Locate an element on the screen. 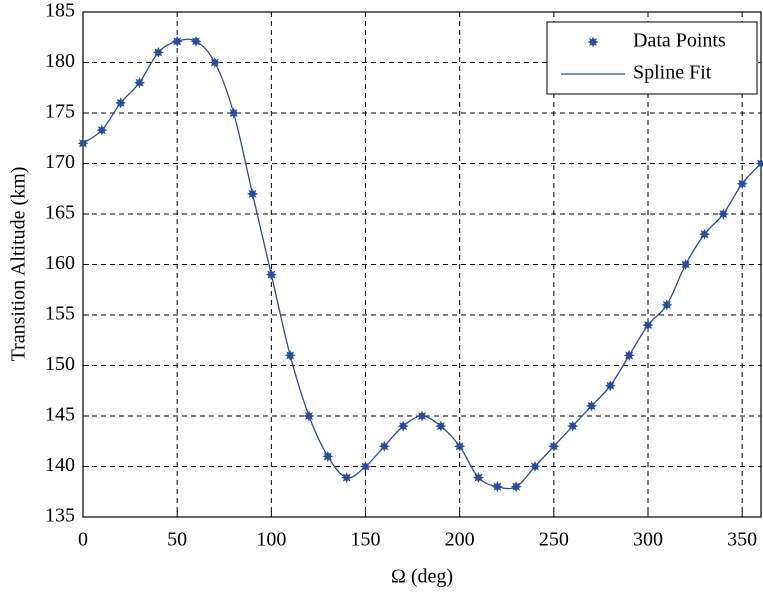 Image resolution: width=763 pixels, height=598 pixels. x-tick-label: 50 is located at coordinates (177, 540).